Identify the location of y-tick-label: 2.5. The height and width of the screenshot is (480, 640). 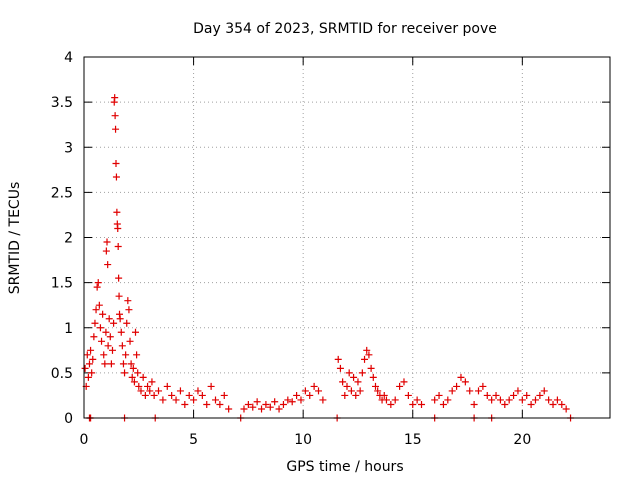
(62, 193).